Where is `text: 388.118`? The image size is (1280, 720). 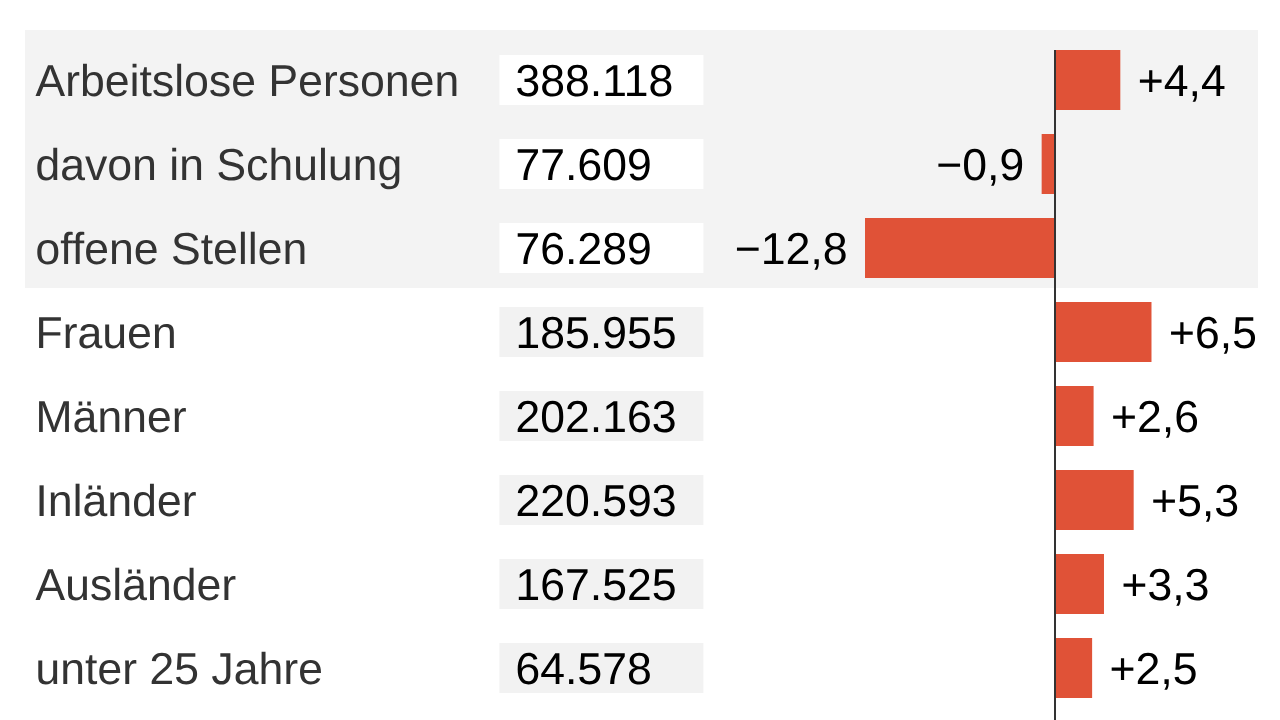 text: 388.118 is located at coordinates (594, 80).